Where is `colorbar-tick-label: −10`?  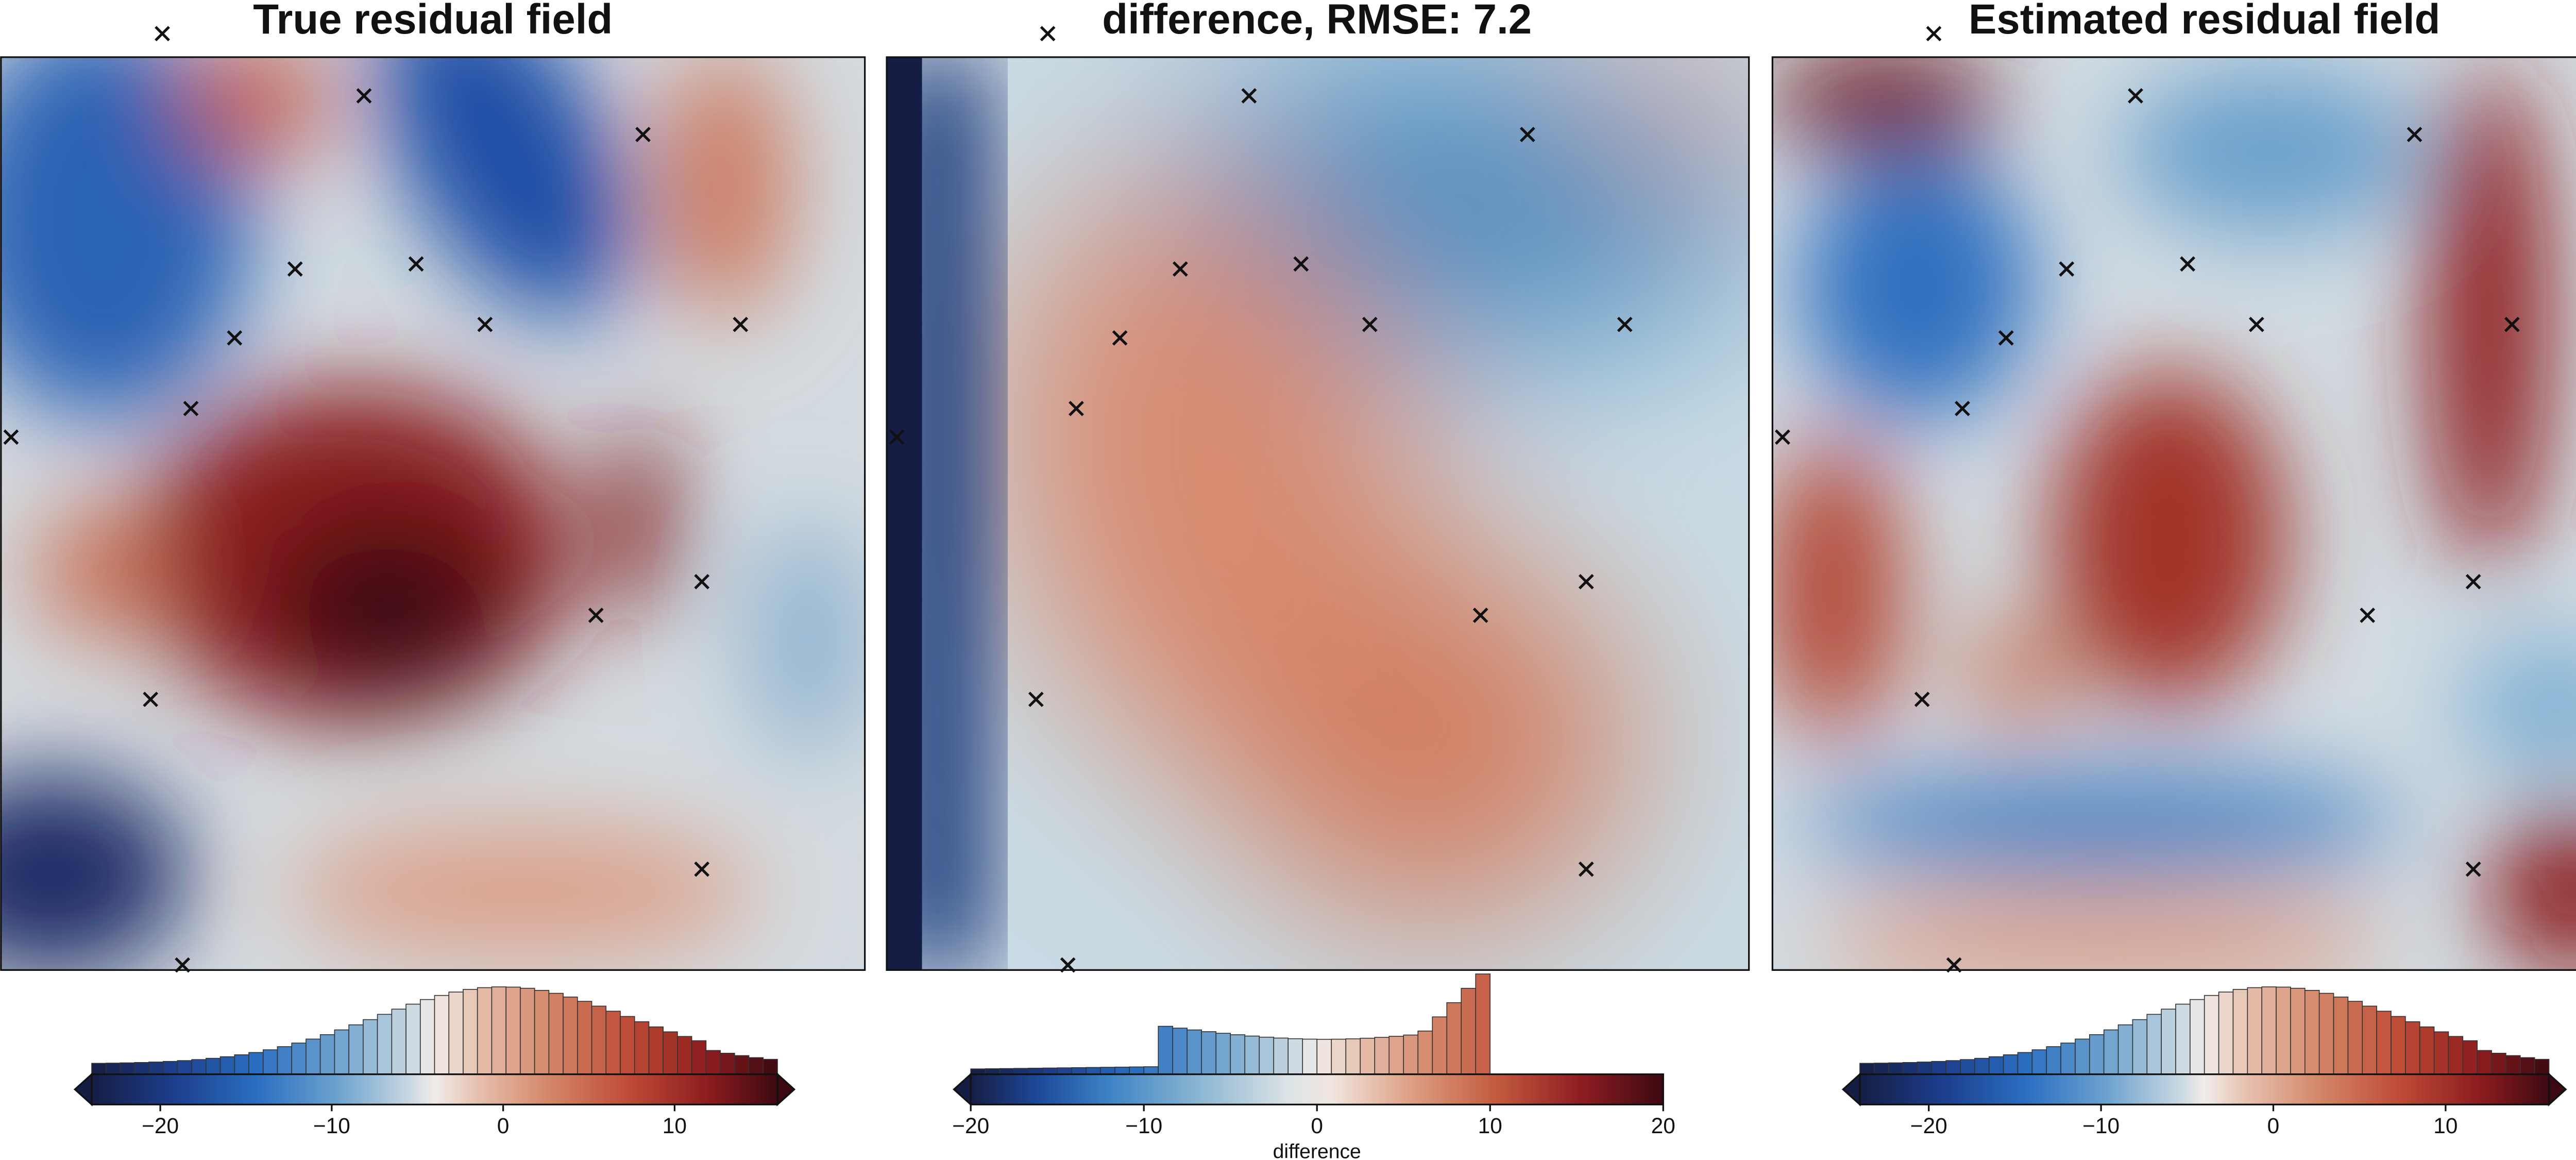 colorbar-tick-label: −10 is located at coordinates (1143, 1126).